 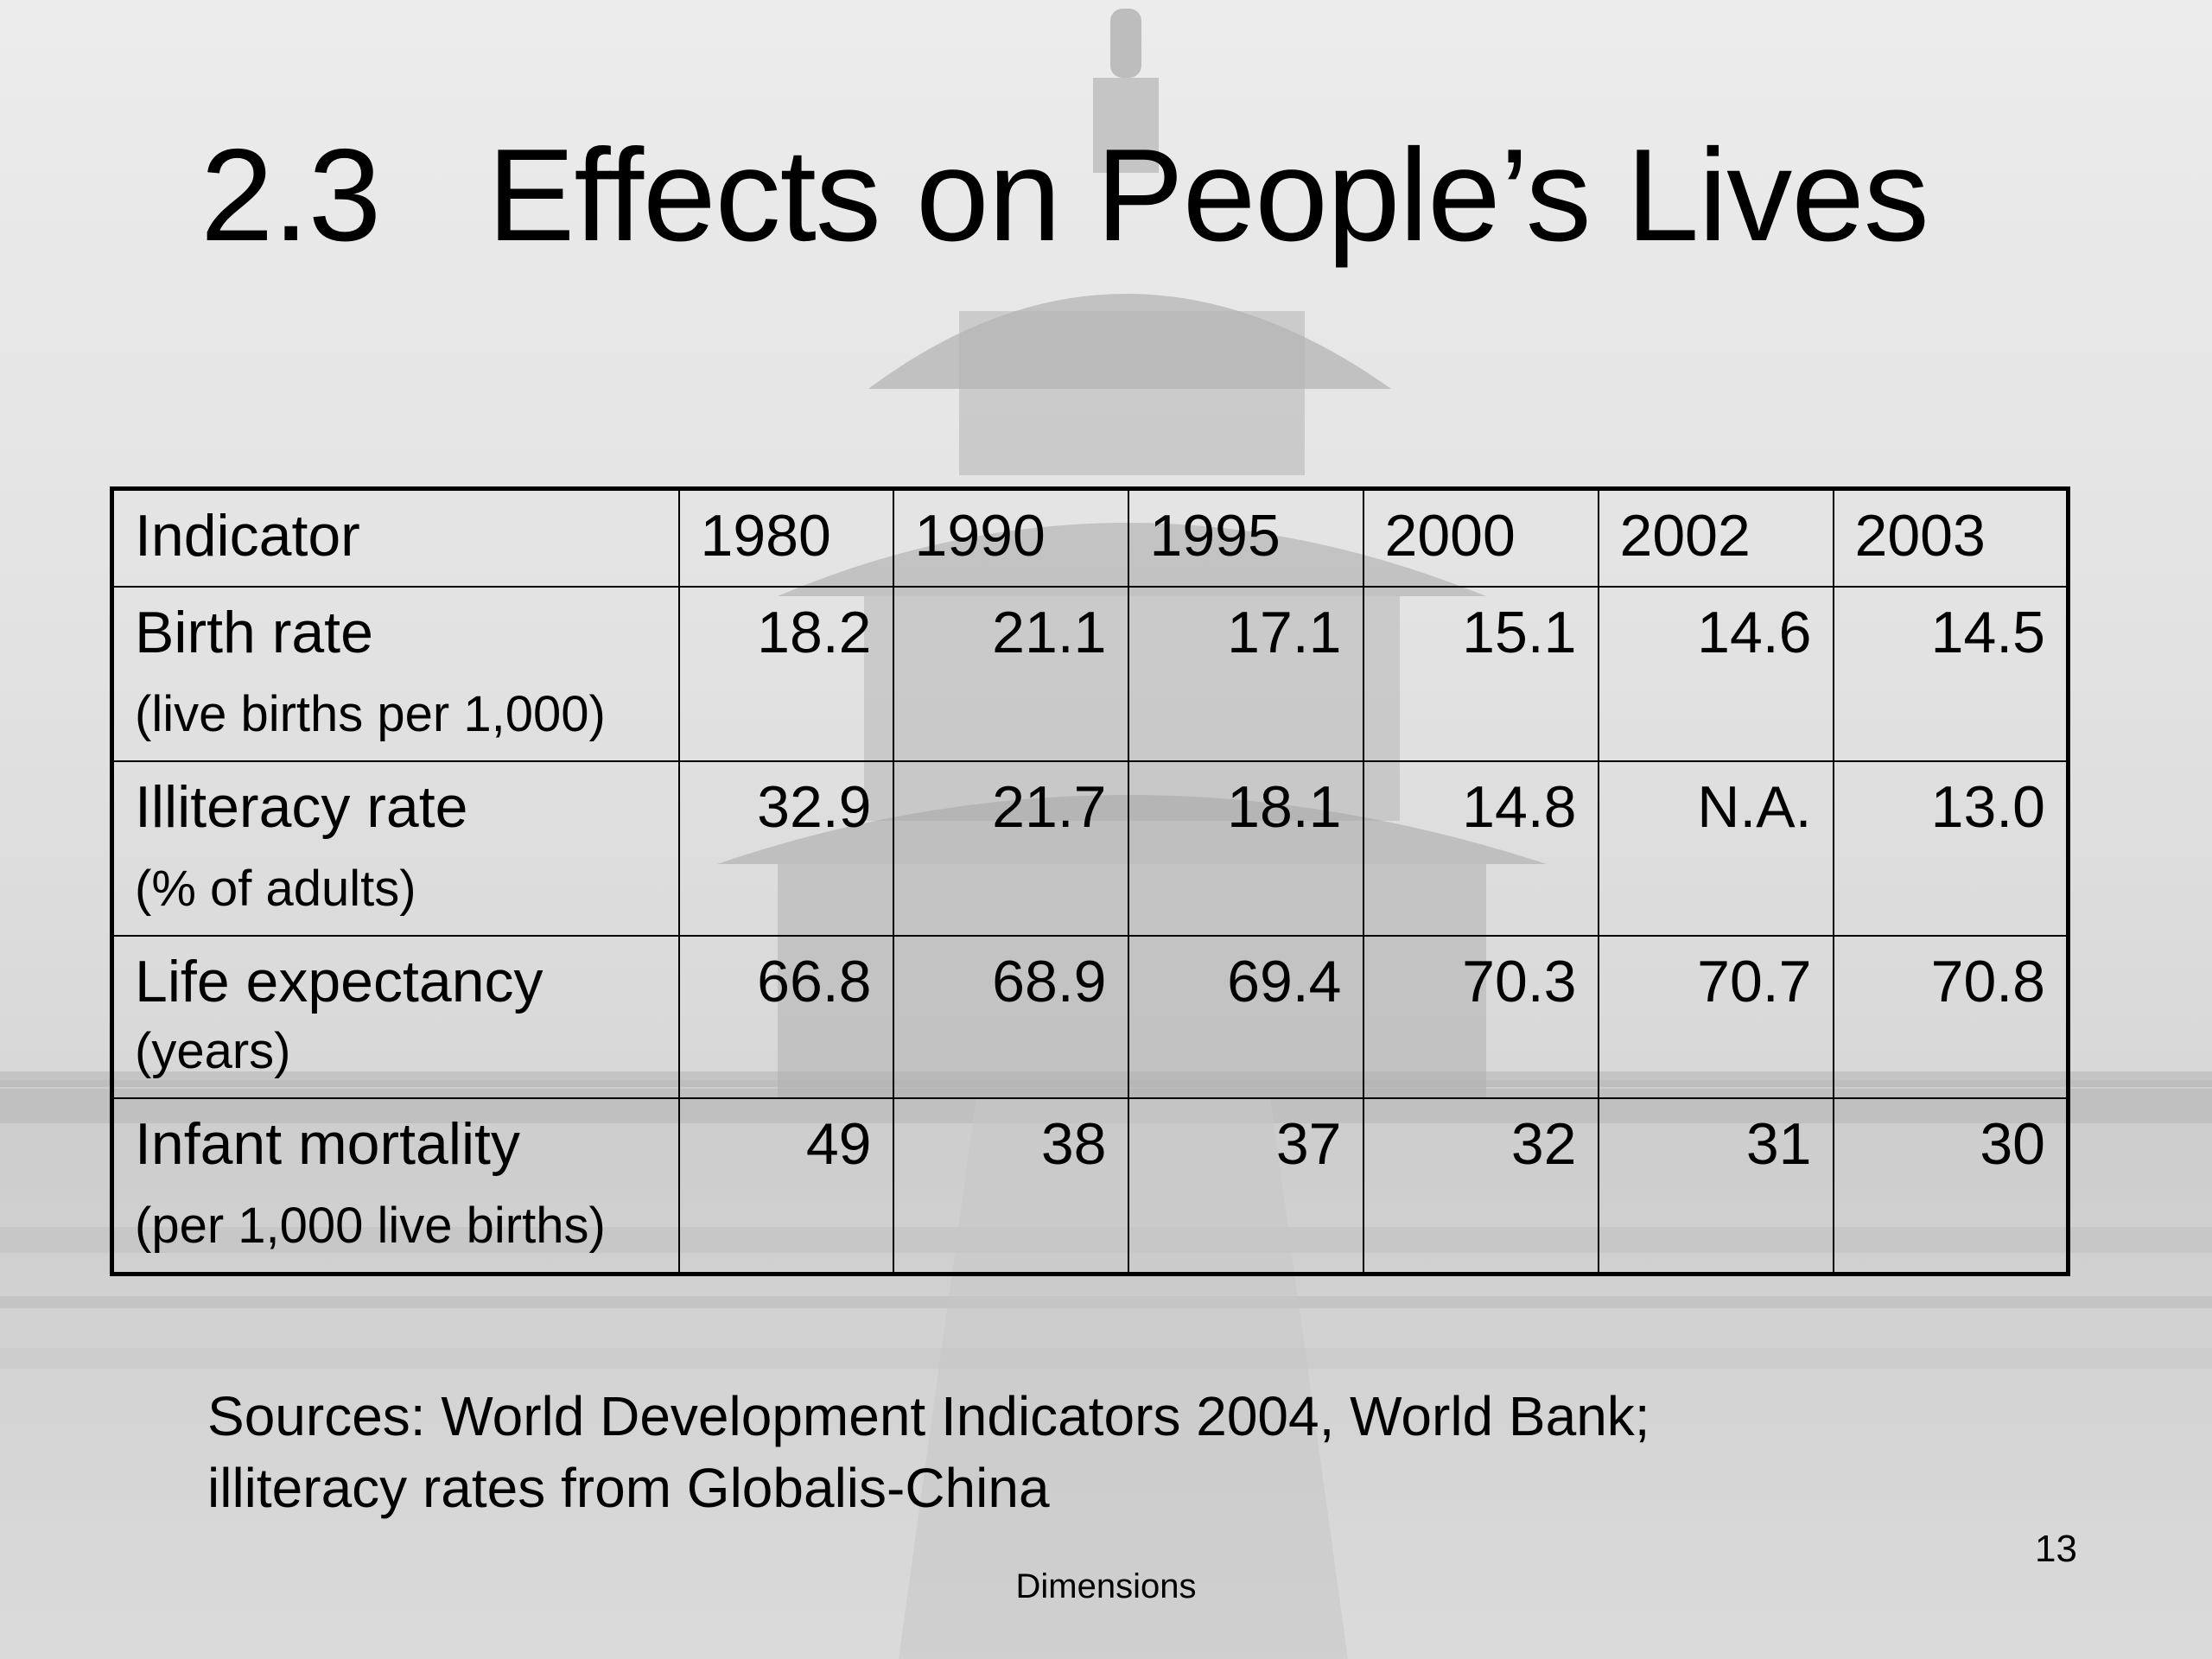 What do you see at coordinates (395, 1017) in the screenshot?
I see `indicator-cell: Life expectancy (years)` at bounding box center [395, 1017].